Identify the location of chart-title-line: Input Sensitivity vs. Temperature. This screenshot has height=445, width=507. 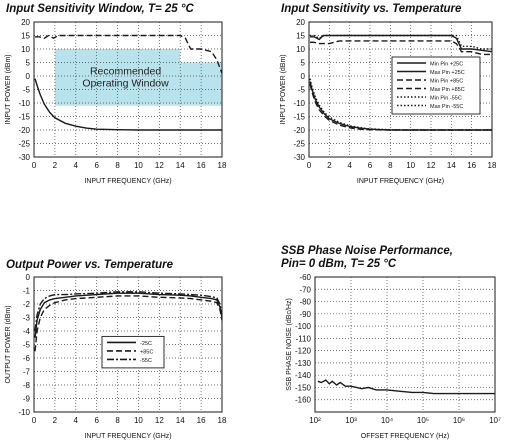
(371, 9).